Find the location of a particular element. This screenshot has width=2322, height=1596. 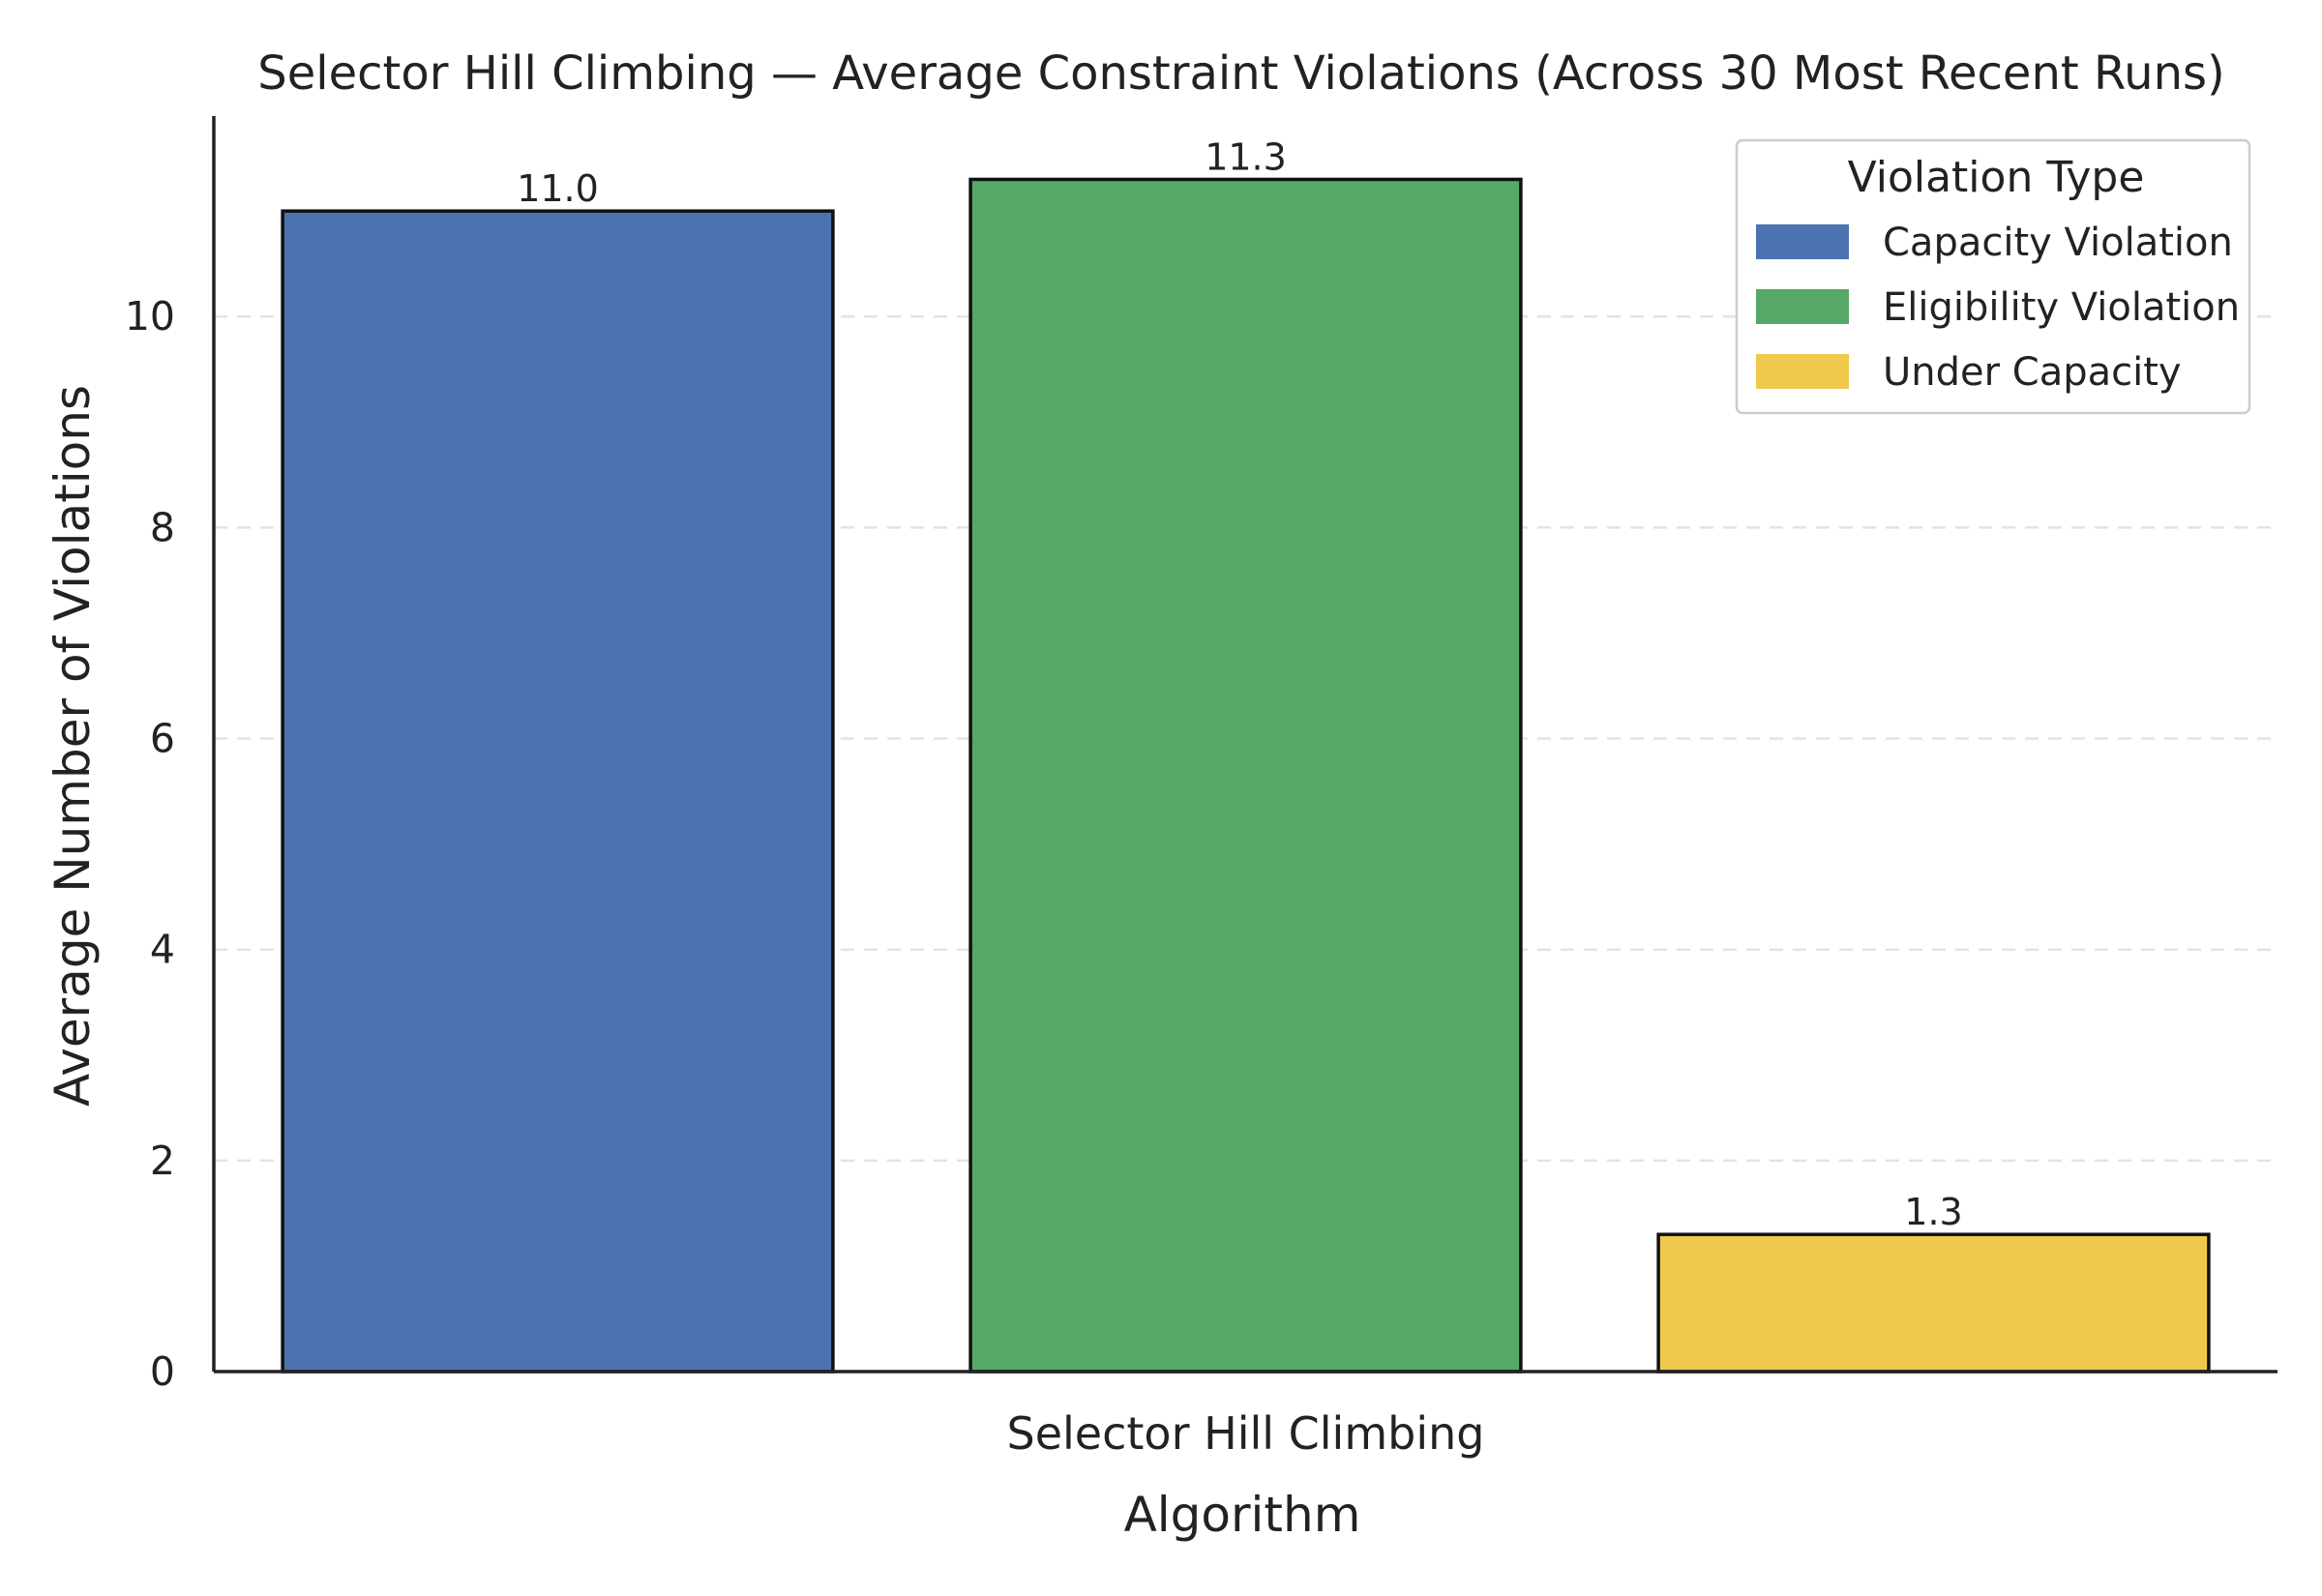

x-tick-label: Selector Hill Climbing is located at coordinates (1246, 1433).